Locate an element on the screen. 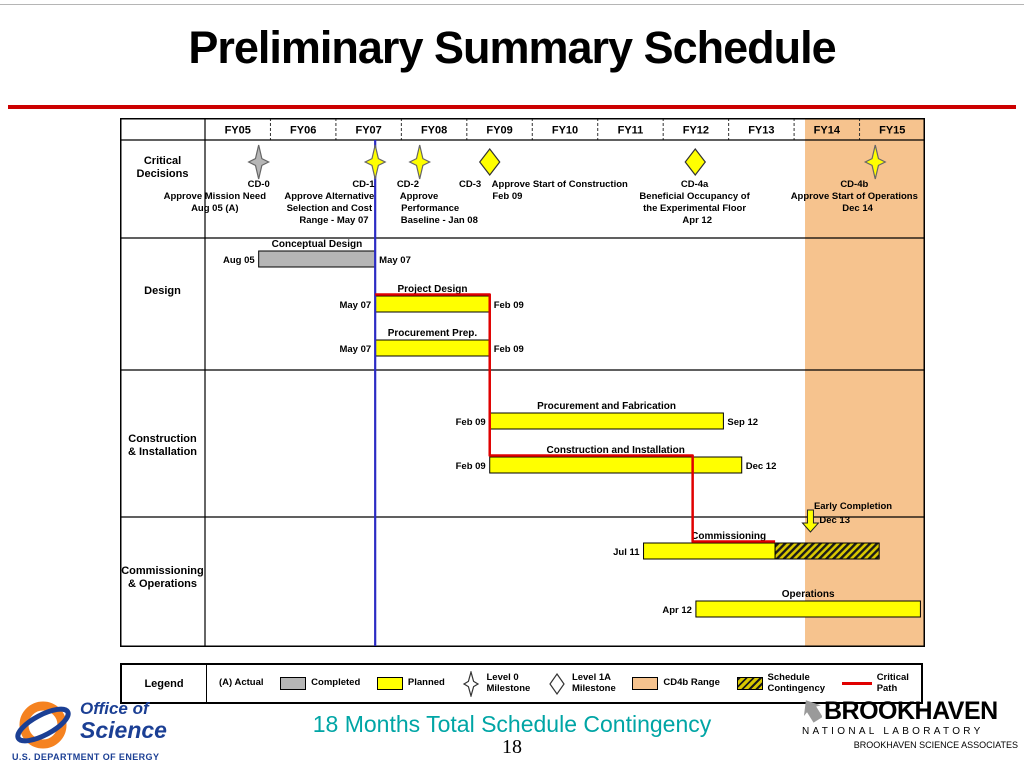  brookhaven-wordmark-row: BROOKHAVEN is located at coordinates (910, 710).